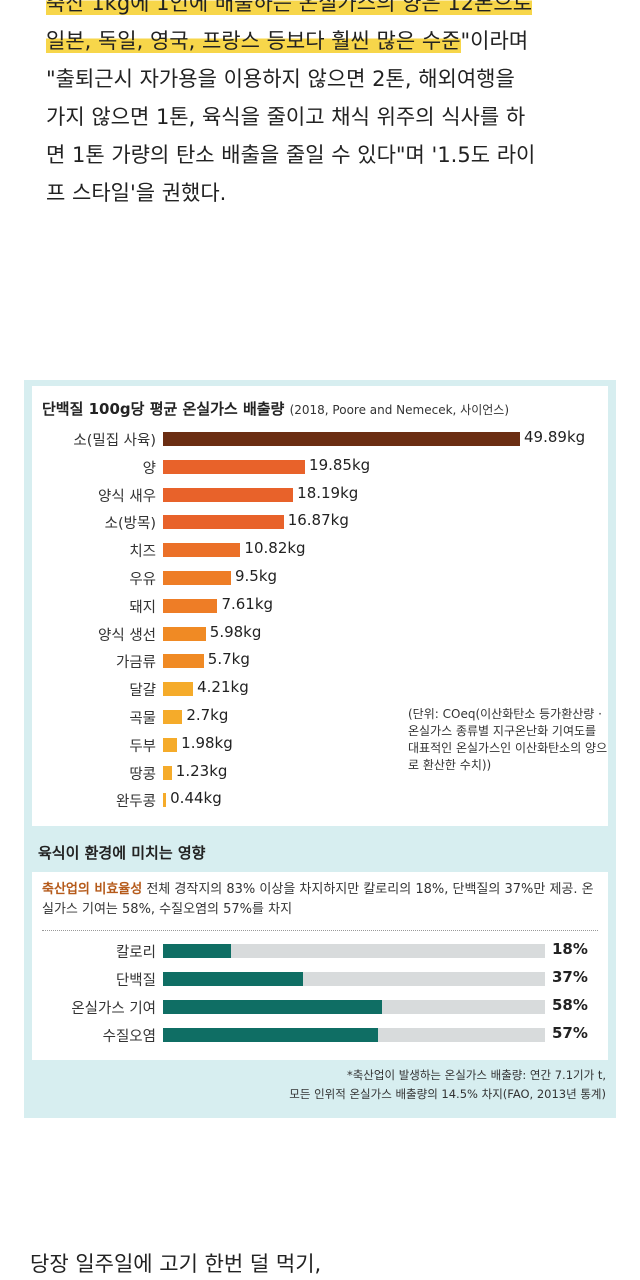 This screenshot has width=640, height=1280. I want to click on bar-label: 돼지, so click(142, 607).